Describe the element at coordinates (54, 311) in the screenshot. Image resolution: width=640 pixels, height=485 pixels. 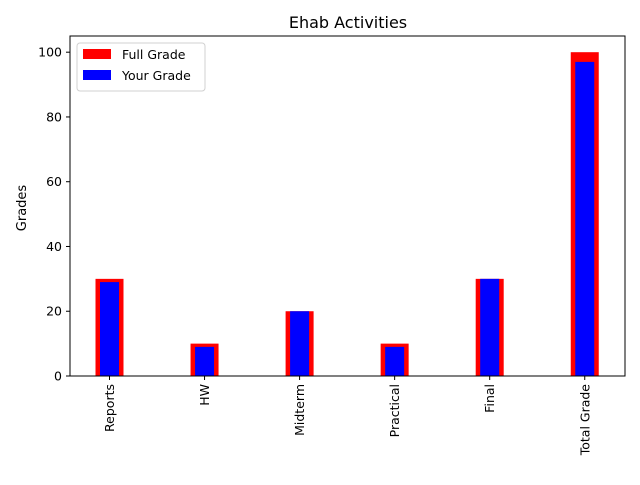
I see `y-tick-label-1: 20` at that location.